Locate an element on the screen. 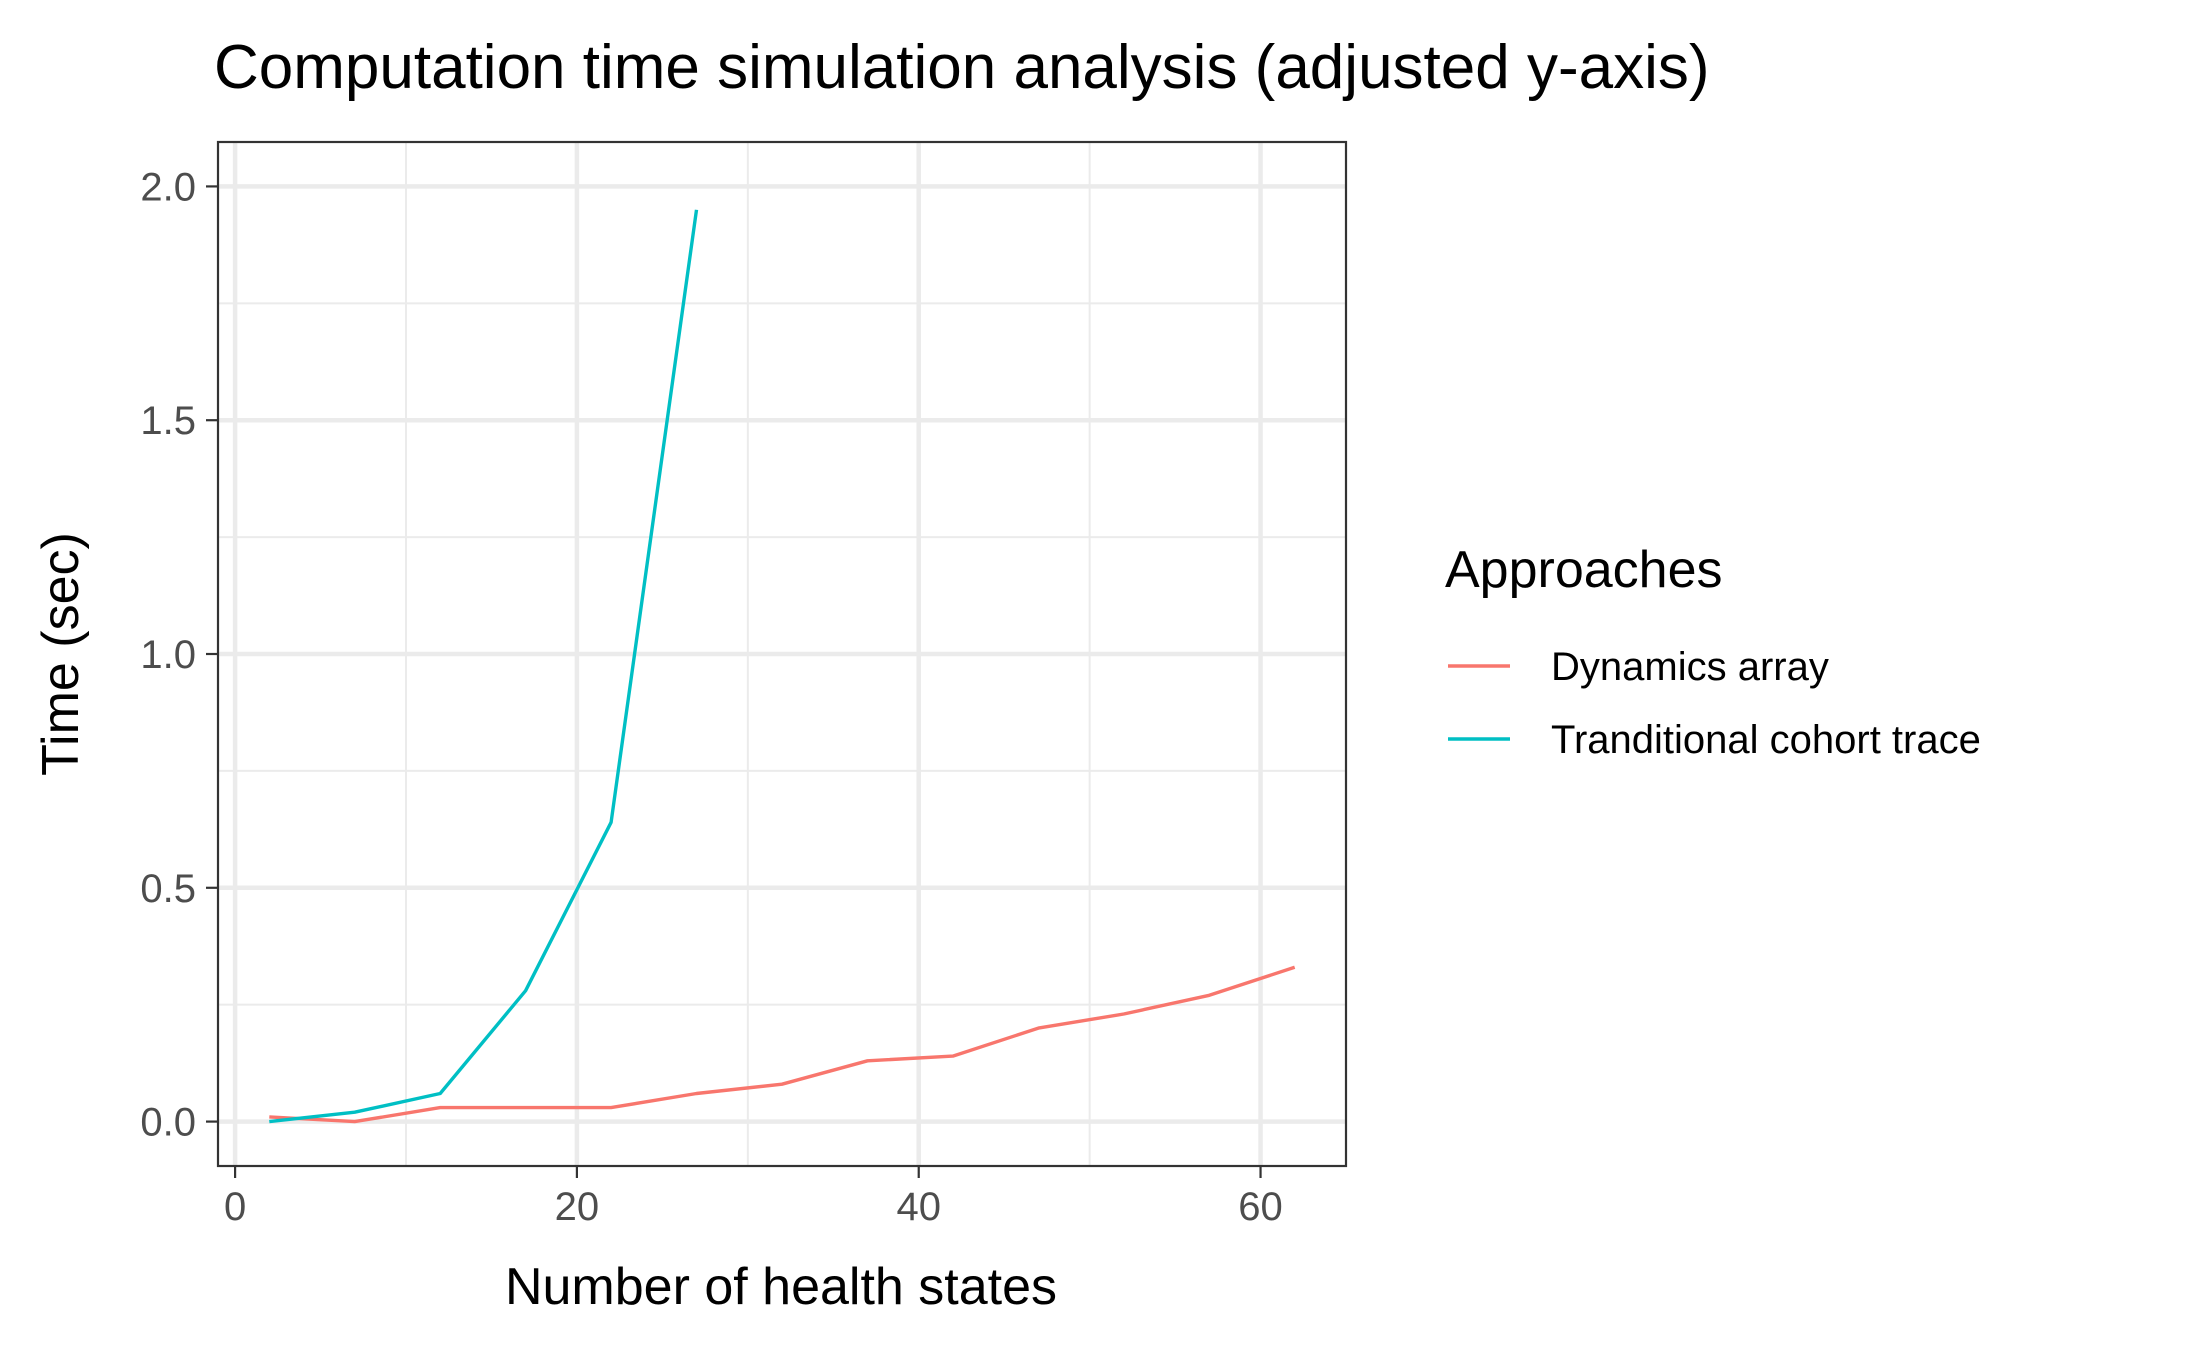 The width and height of the screenshot is (2187, 1351). legend-label: Tranditional cohort trace is located at coordinates (1766, 740).